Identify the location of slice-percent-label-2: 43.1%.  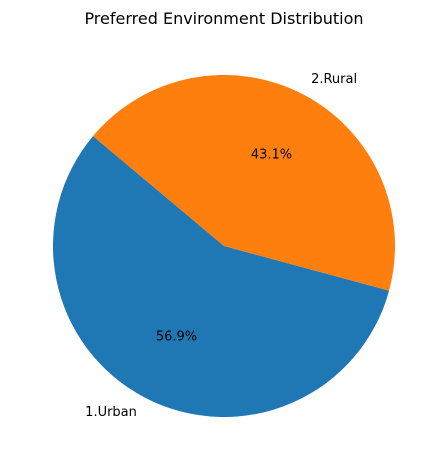
(271, 155).